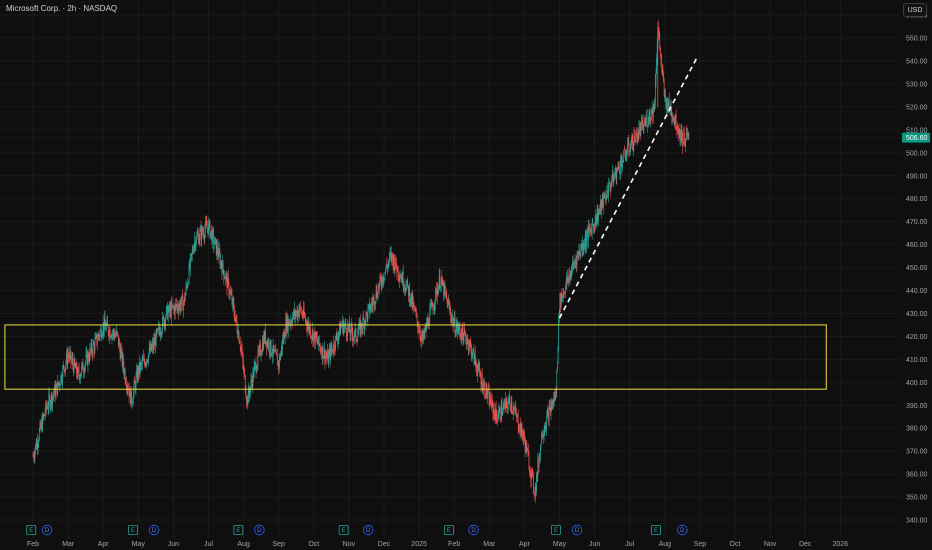 The width and height of the screenshot is (932, 550). What do you see at coordinates (259, 530) in the screenshot?
I see `dividend-marker` at bounding box center [259, 530].